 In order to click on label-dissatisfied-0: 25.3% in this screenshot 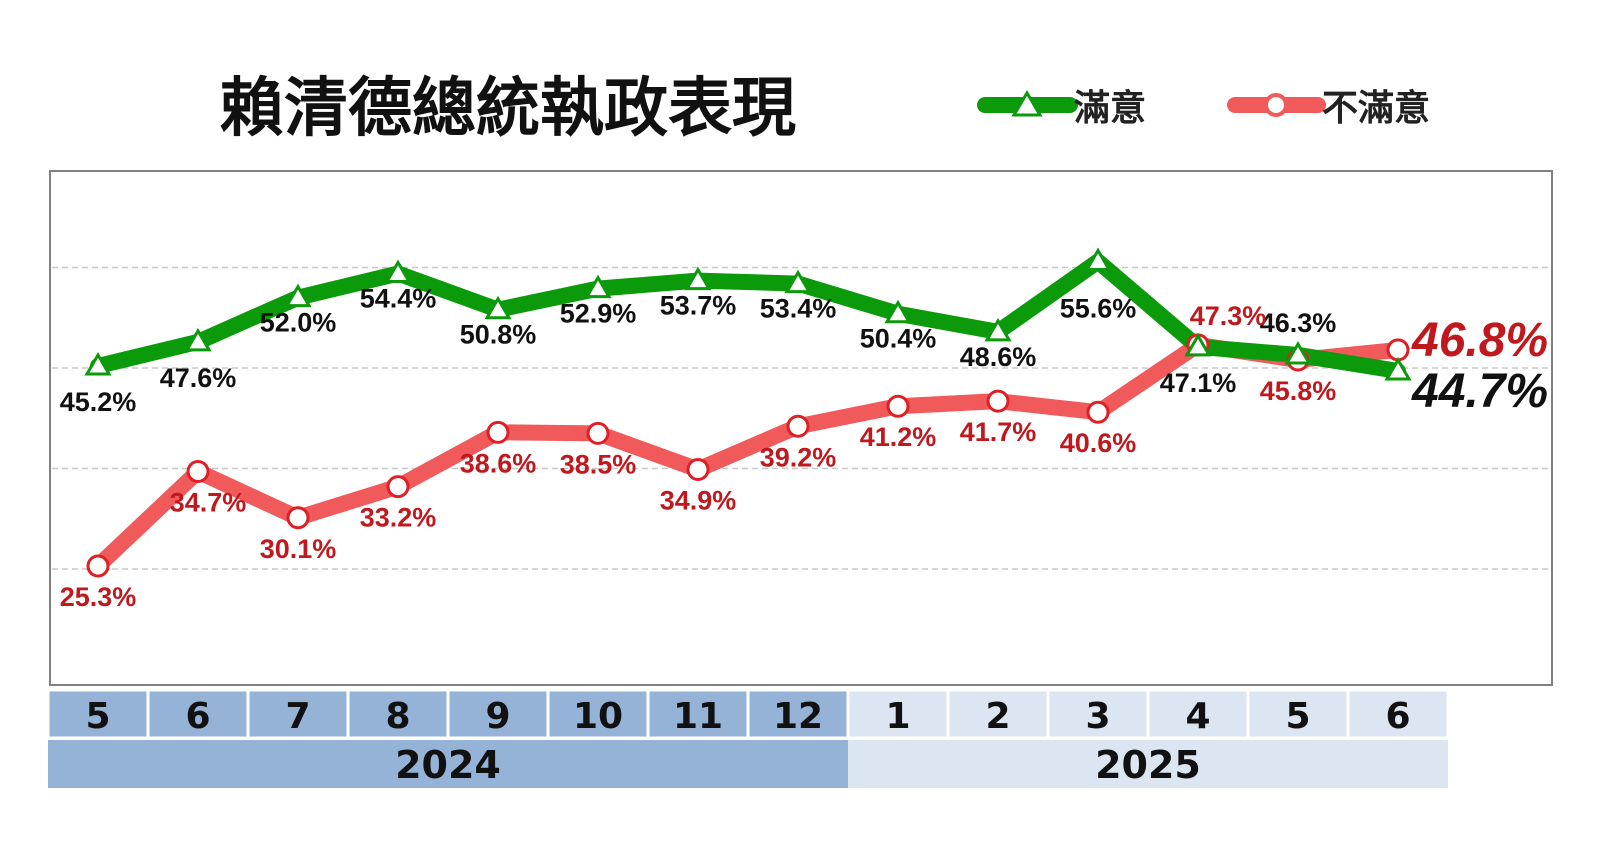, I will do `click(98, 597)`.